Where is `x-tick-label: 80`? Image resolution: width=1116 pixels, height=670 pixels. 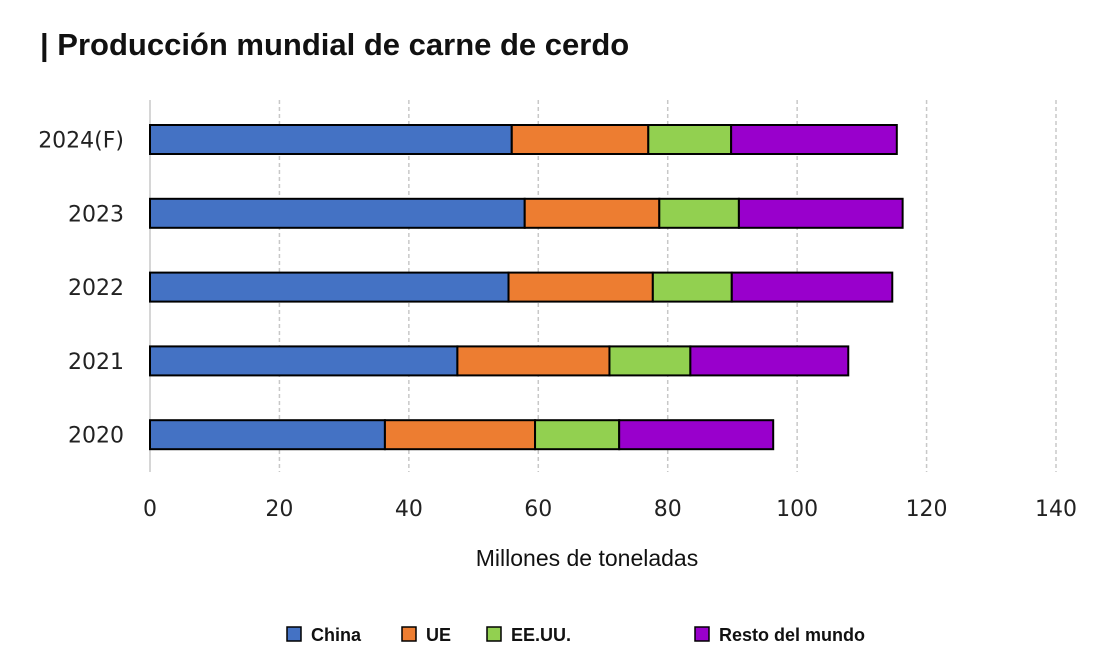 x-tick-label: 80 is located at coordinates (668, 509).